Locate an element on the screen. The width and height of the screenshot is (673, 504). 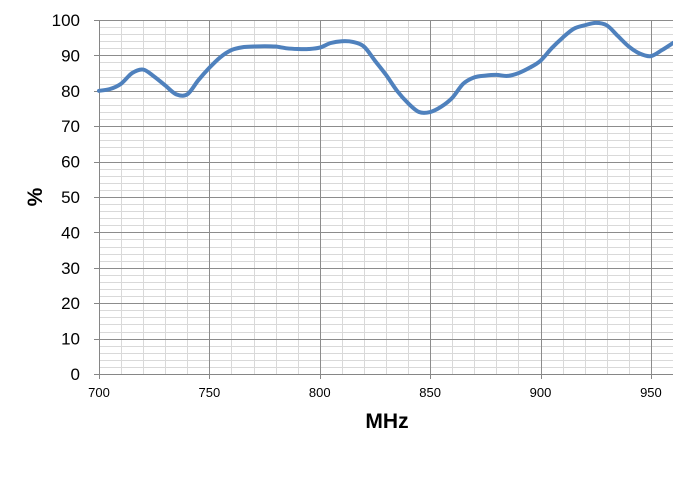
y-axis-title: % is located at coordinates (35, 196).